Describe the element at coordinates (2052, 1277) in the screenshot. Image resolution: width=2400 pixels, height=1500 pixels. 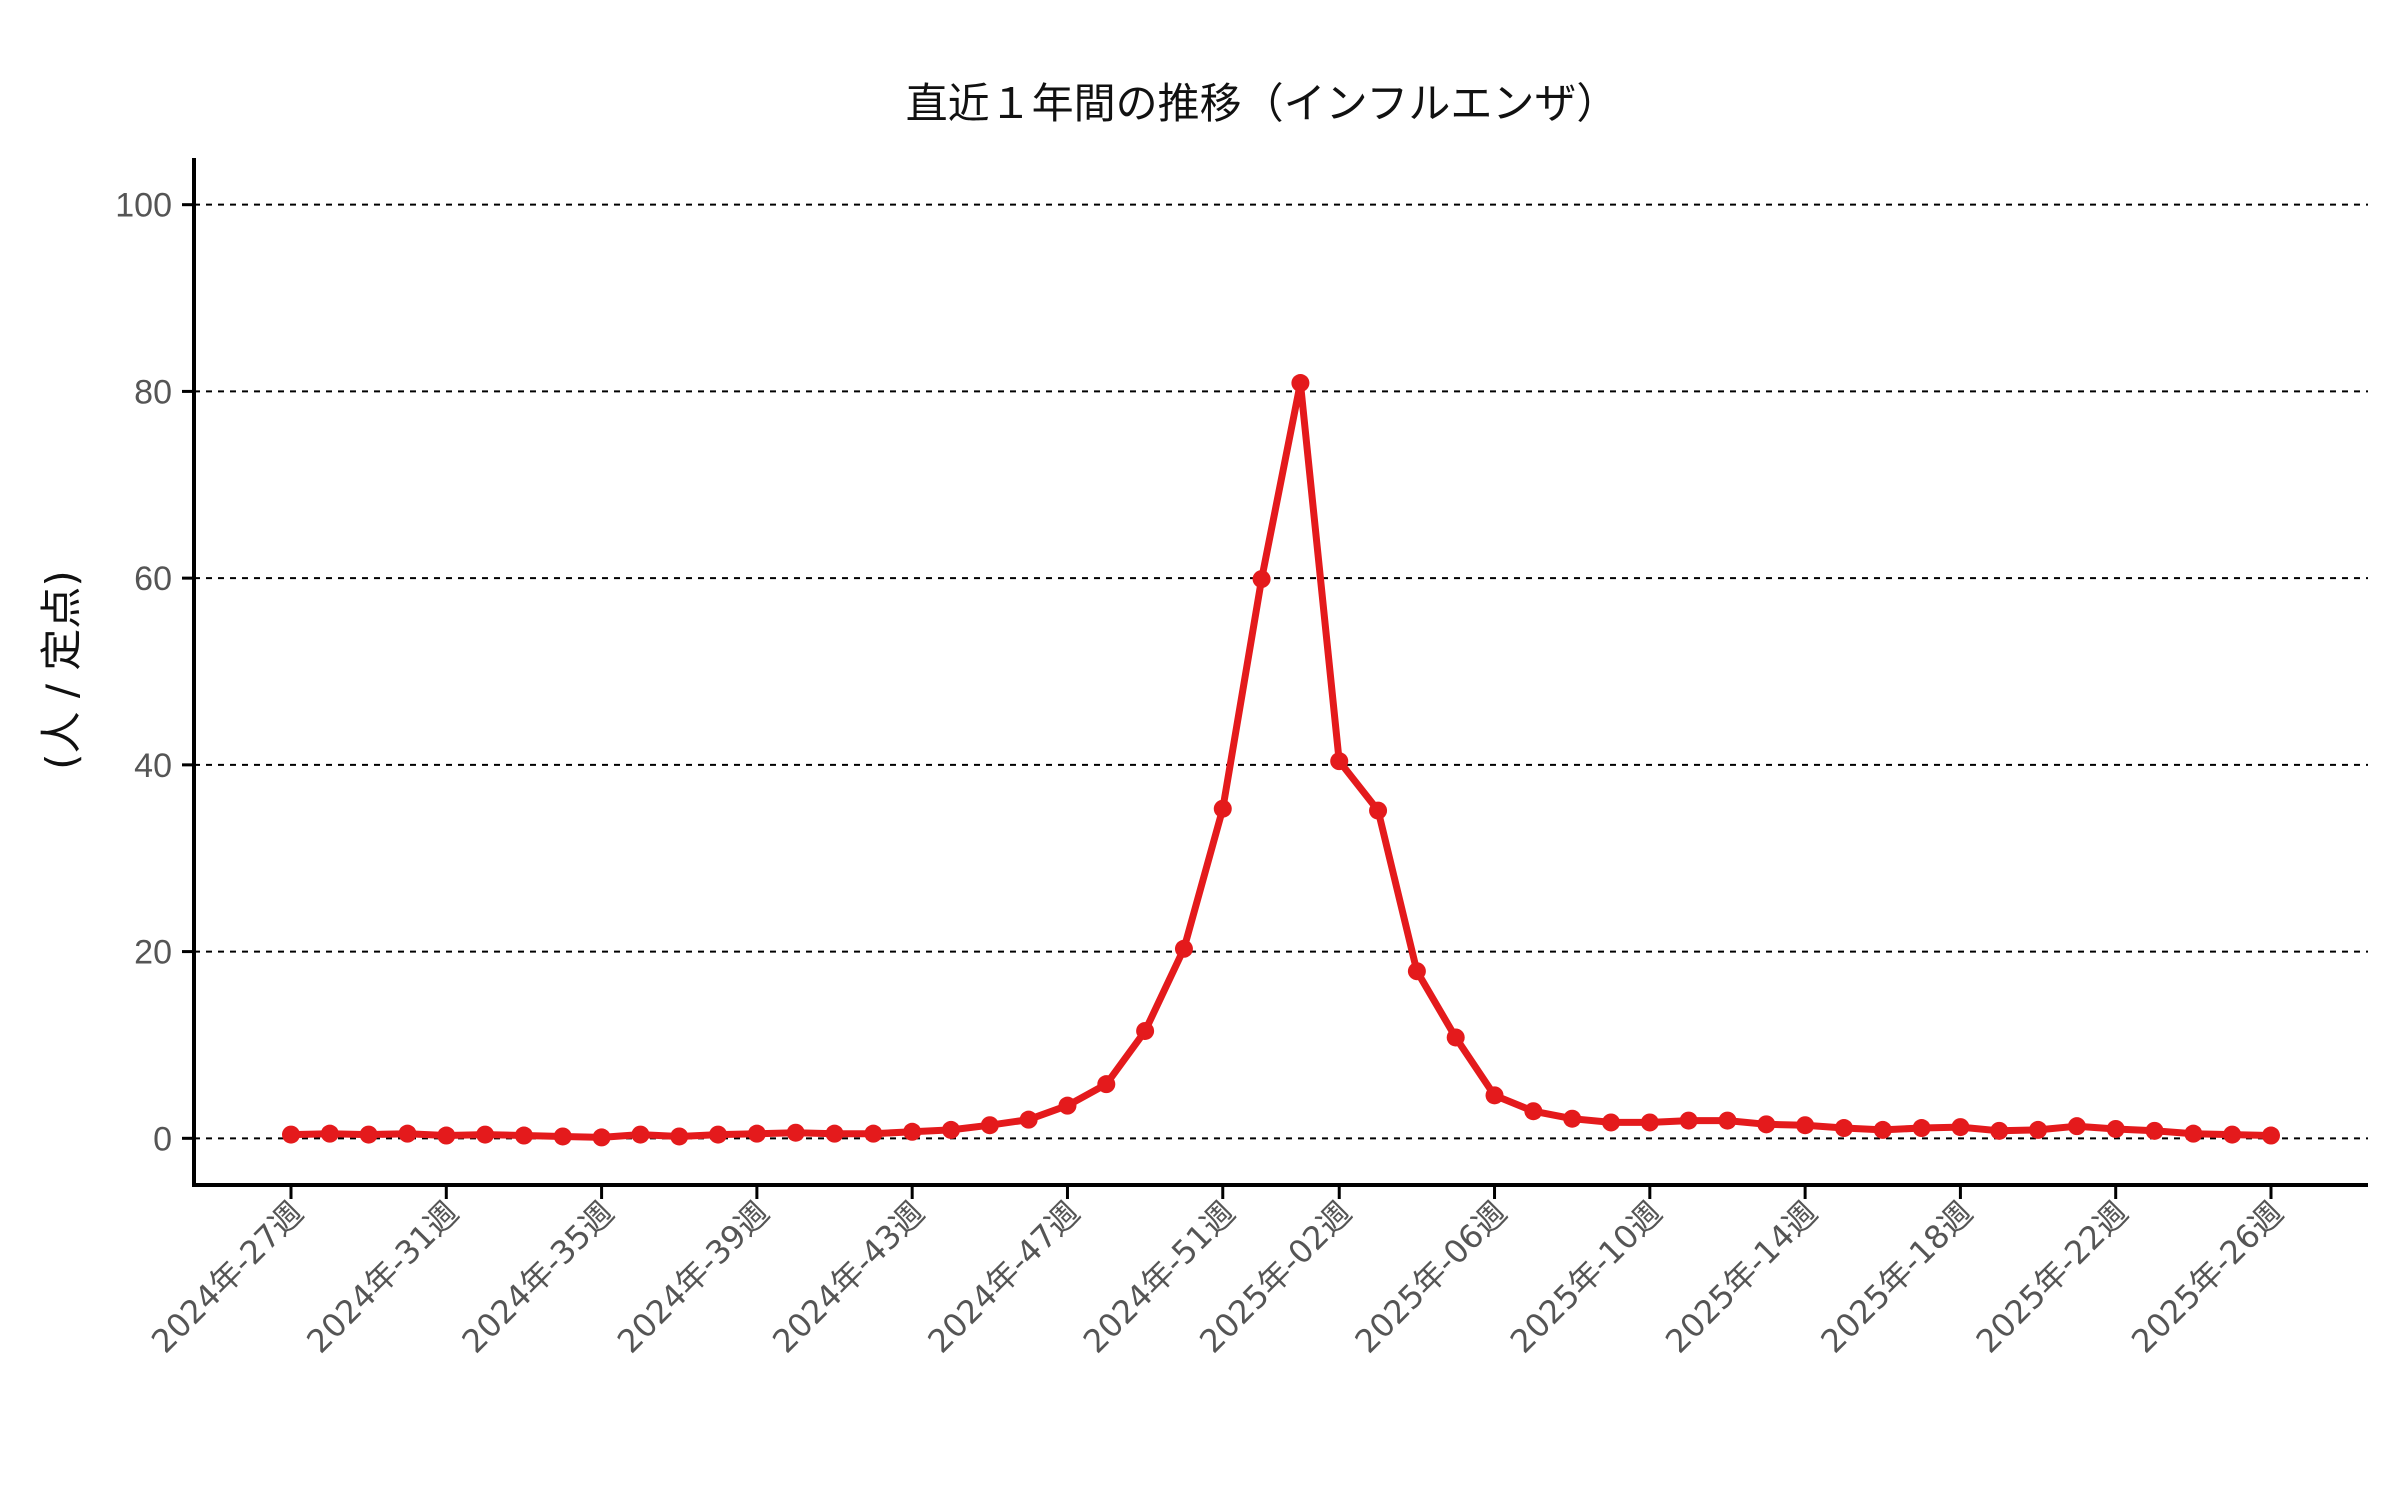
I see `x-tick-label: 2025年-22週` at that location.